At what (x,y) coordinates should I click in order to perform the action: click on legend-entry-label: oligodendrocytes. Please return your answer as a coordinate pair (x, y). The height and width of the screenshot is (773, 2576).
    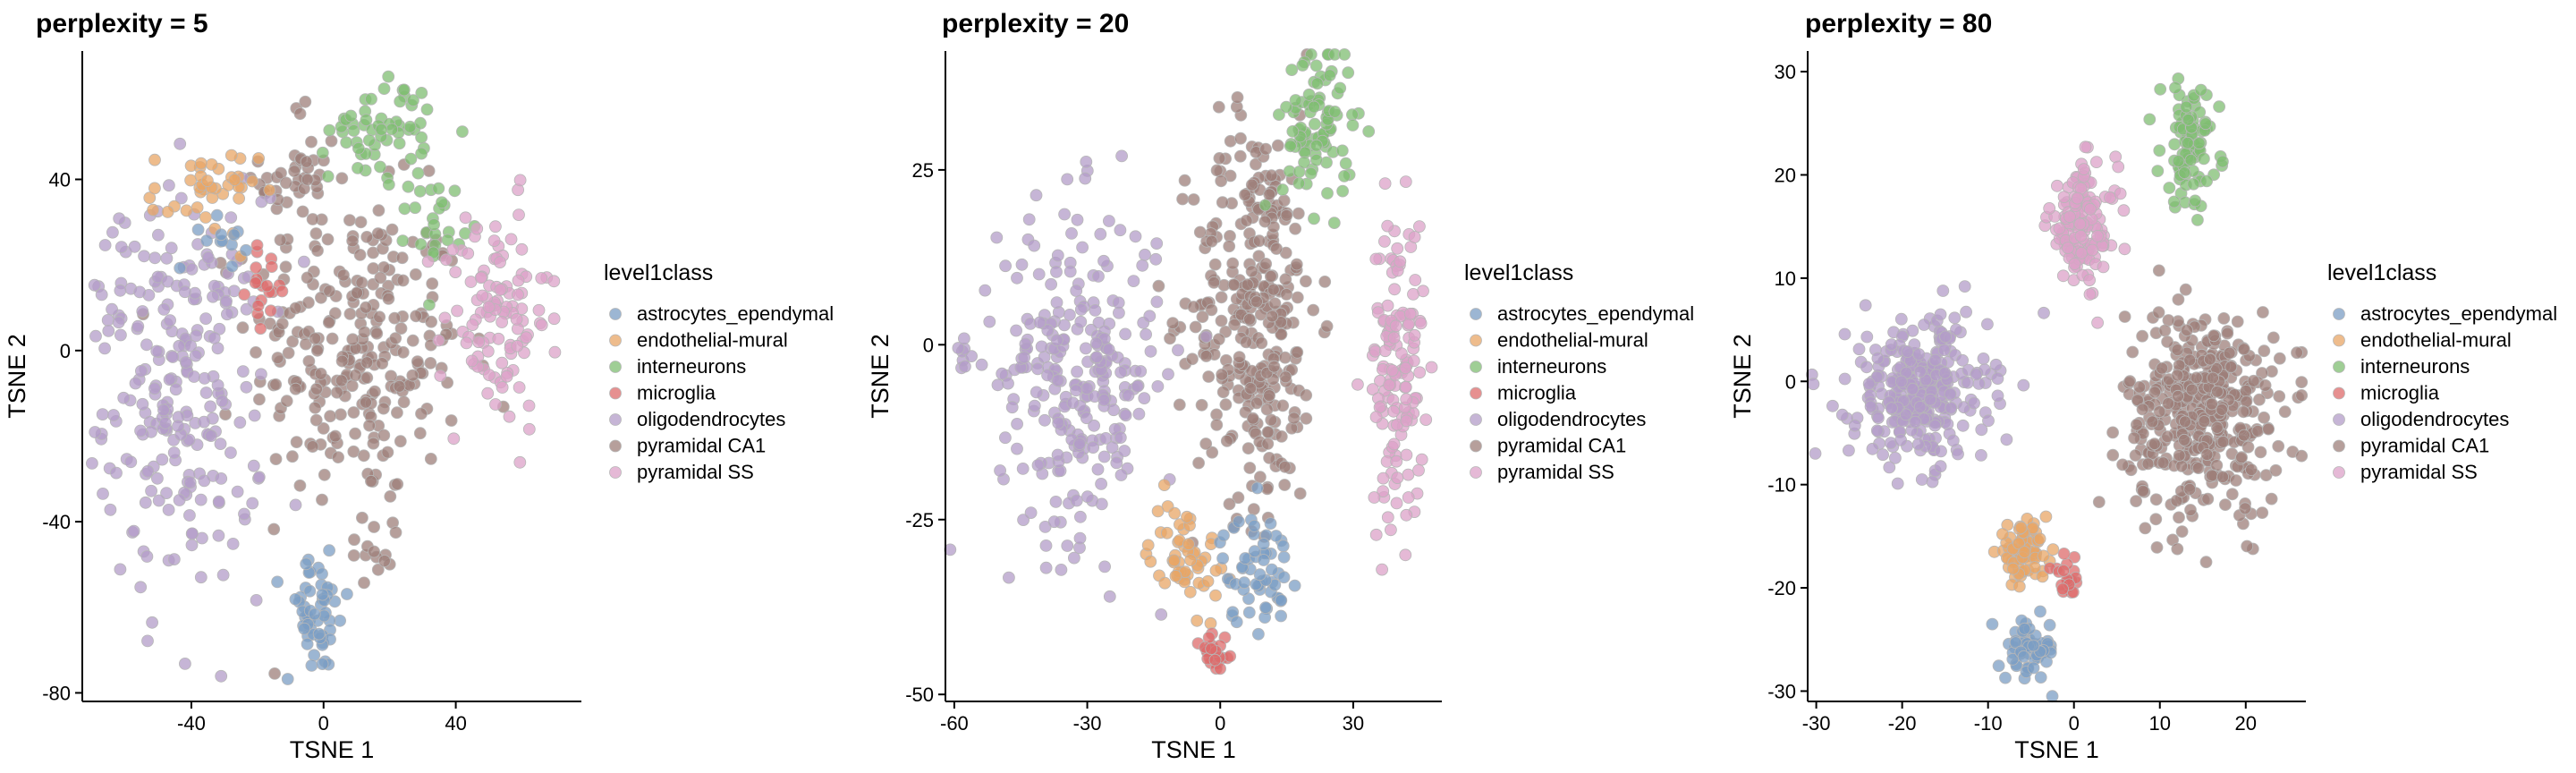
    Looking at the image, I should click on (1571, 419).